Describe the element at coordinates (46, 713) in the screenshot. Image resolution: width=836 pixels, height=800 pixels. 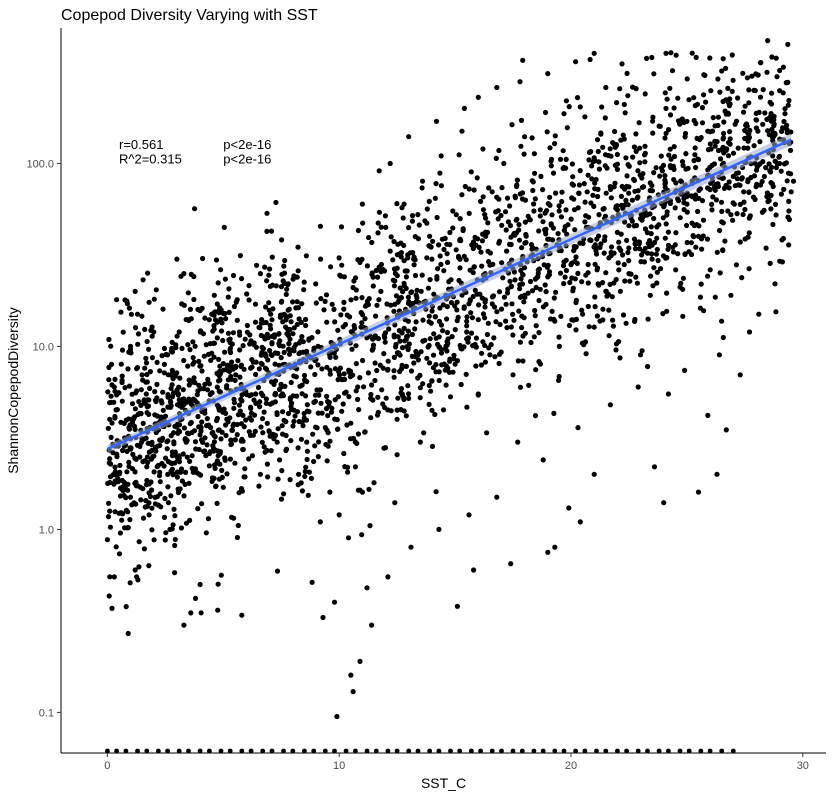
I see `y-tick-label: 0.1` at that location.